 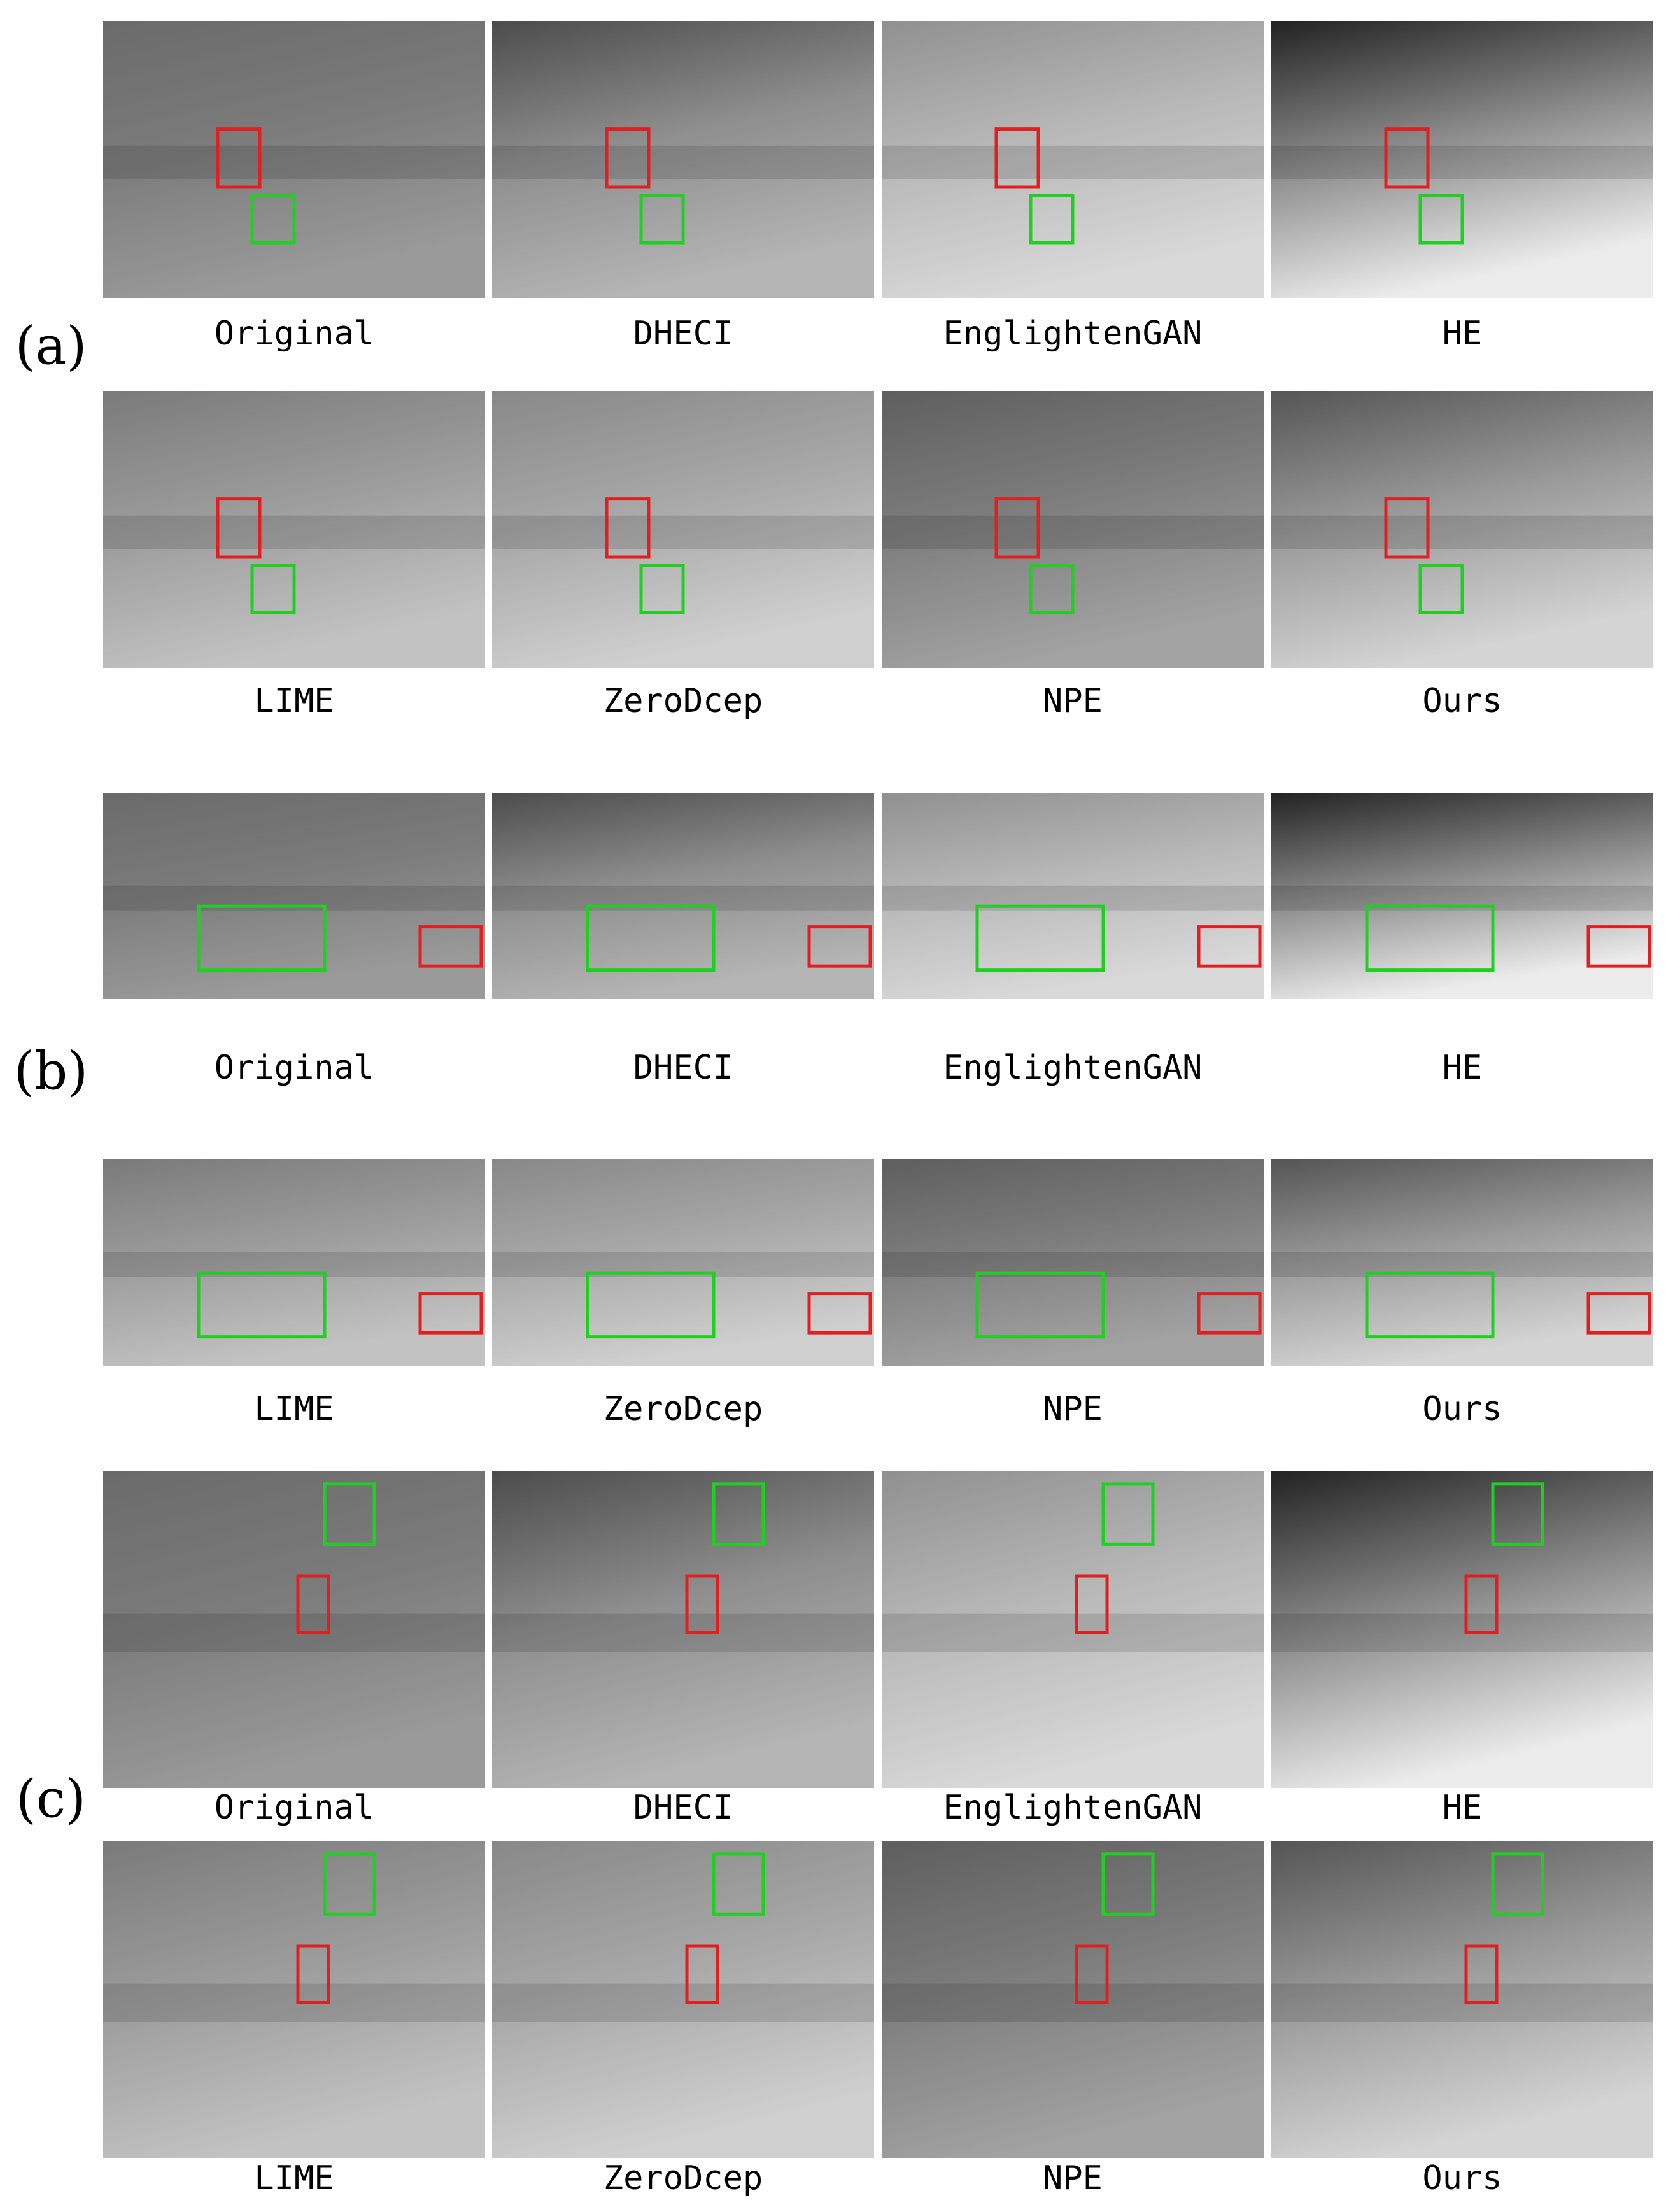 I want to click on group-label: (a), so click(x=51, y=346).